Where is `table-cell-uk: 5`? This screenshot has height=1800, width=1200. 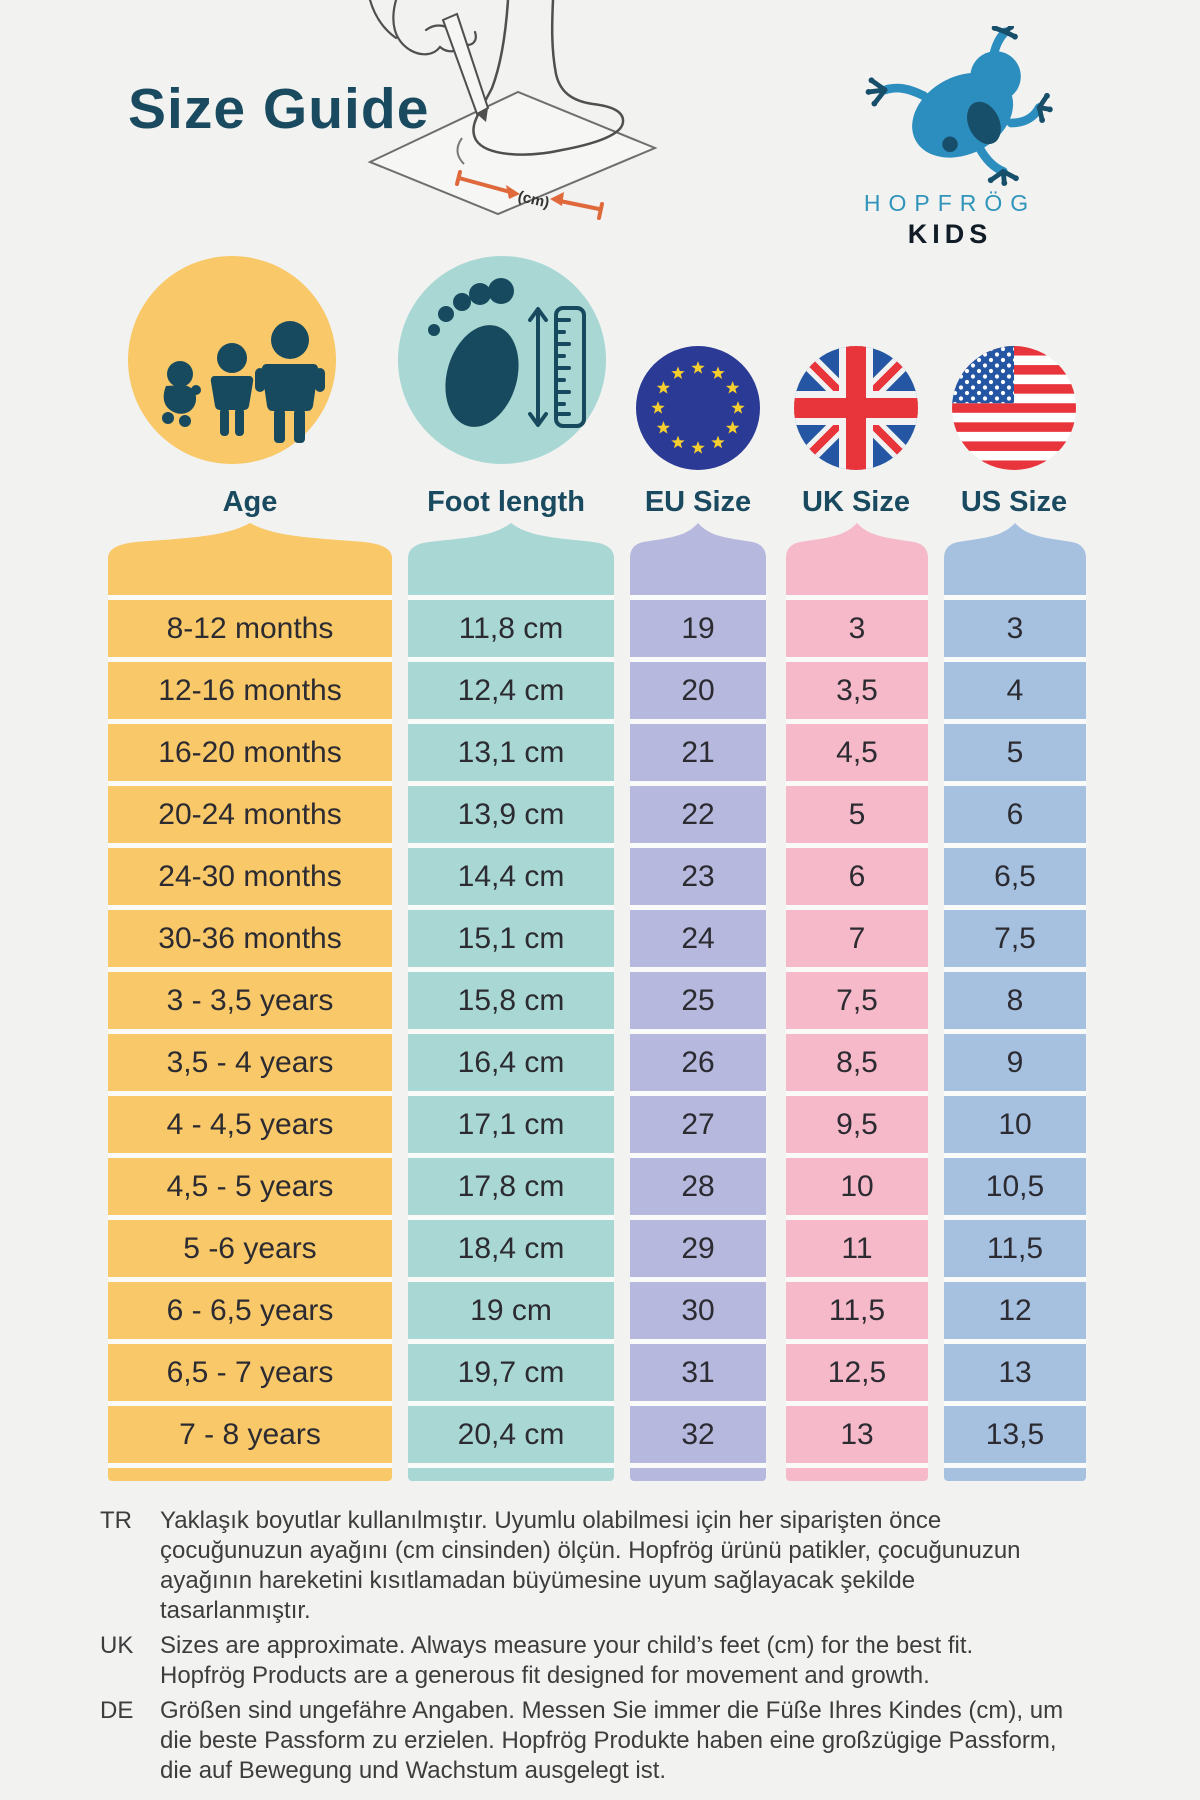 table-cell-uk: 5 is located at coordinates (857, 817).